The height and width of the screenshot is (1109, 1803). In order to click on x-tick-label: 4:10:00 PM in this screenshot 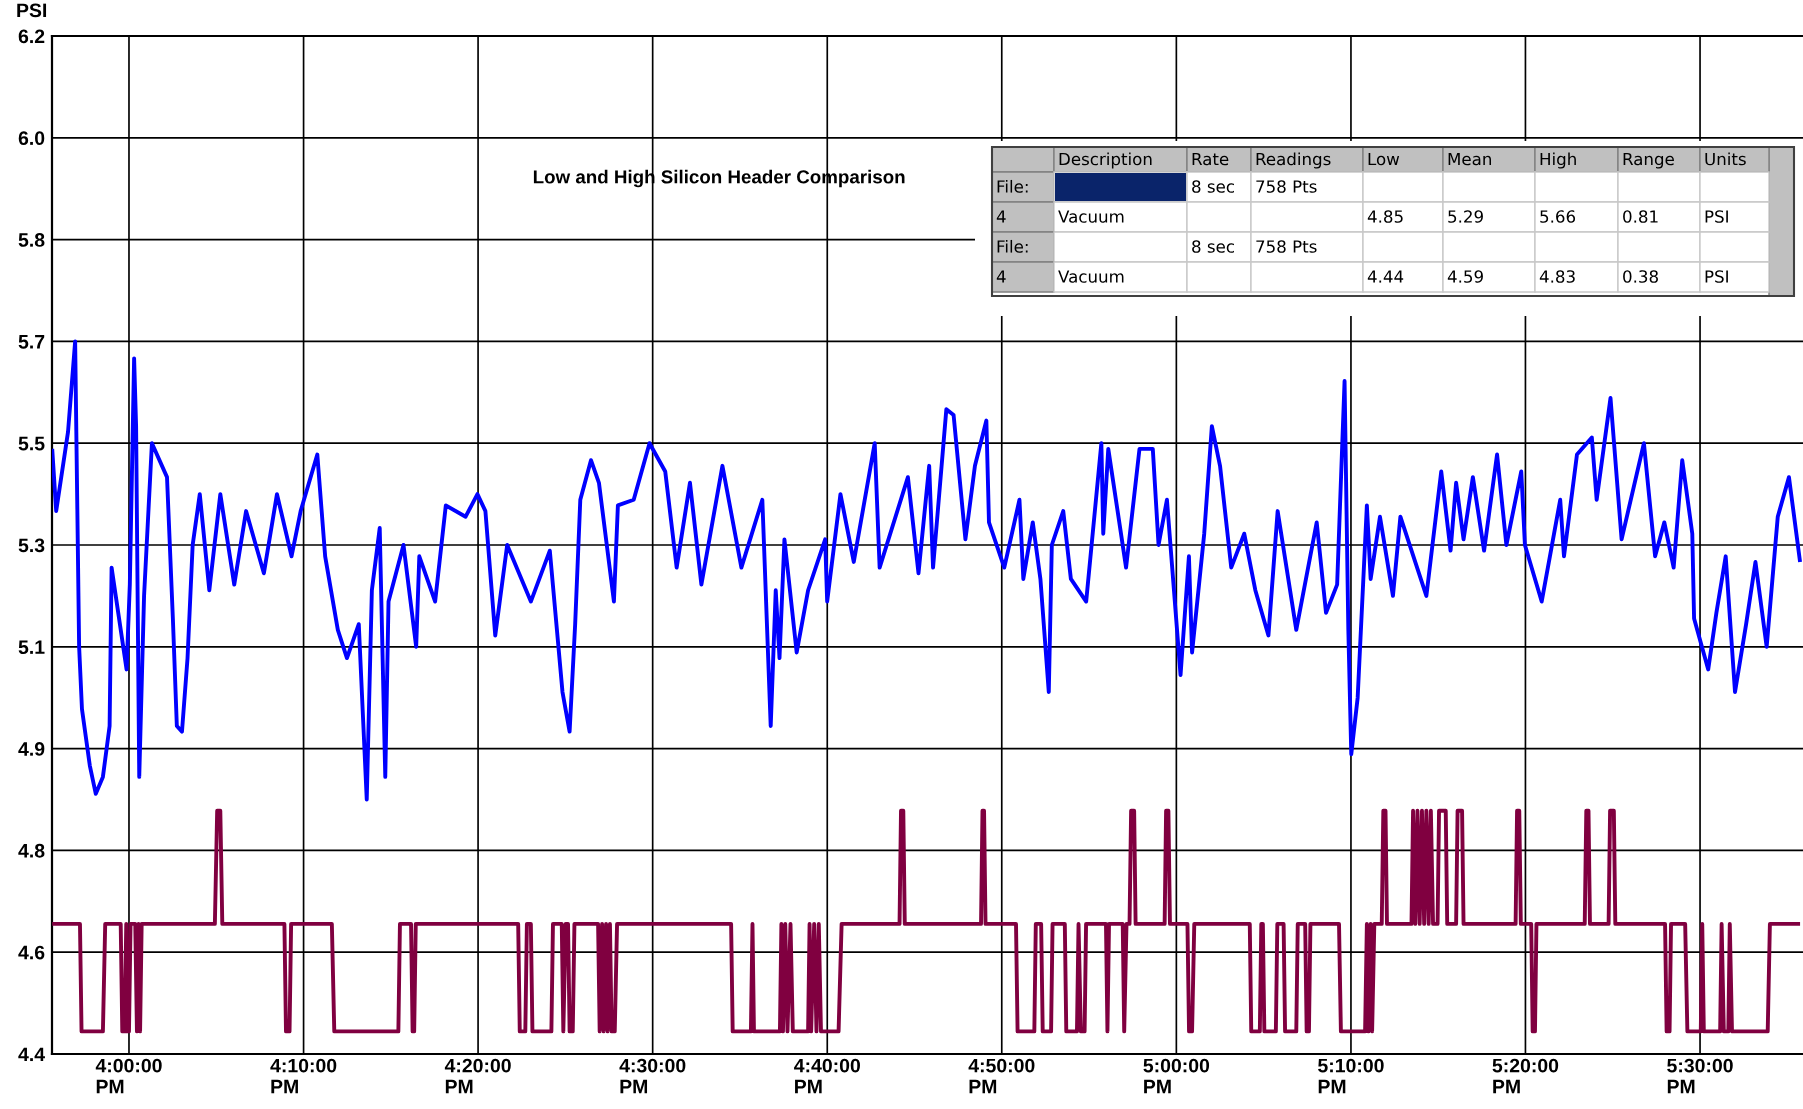, I will do `click(303, 1076)`.